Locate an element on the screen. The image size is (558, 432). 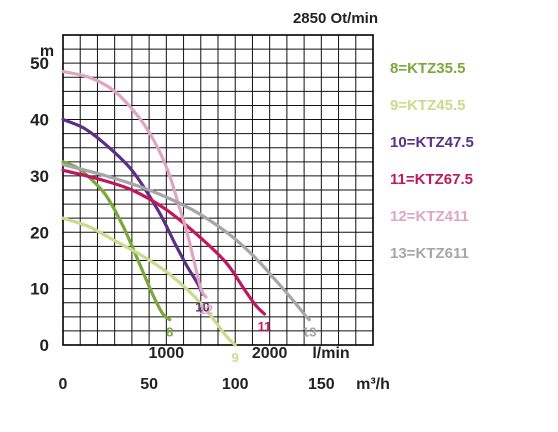
y-tick-label: 30 is located at coordinates (39, 176).